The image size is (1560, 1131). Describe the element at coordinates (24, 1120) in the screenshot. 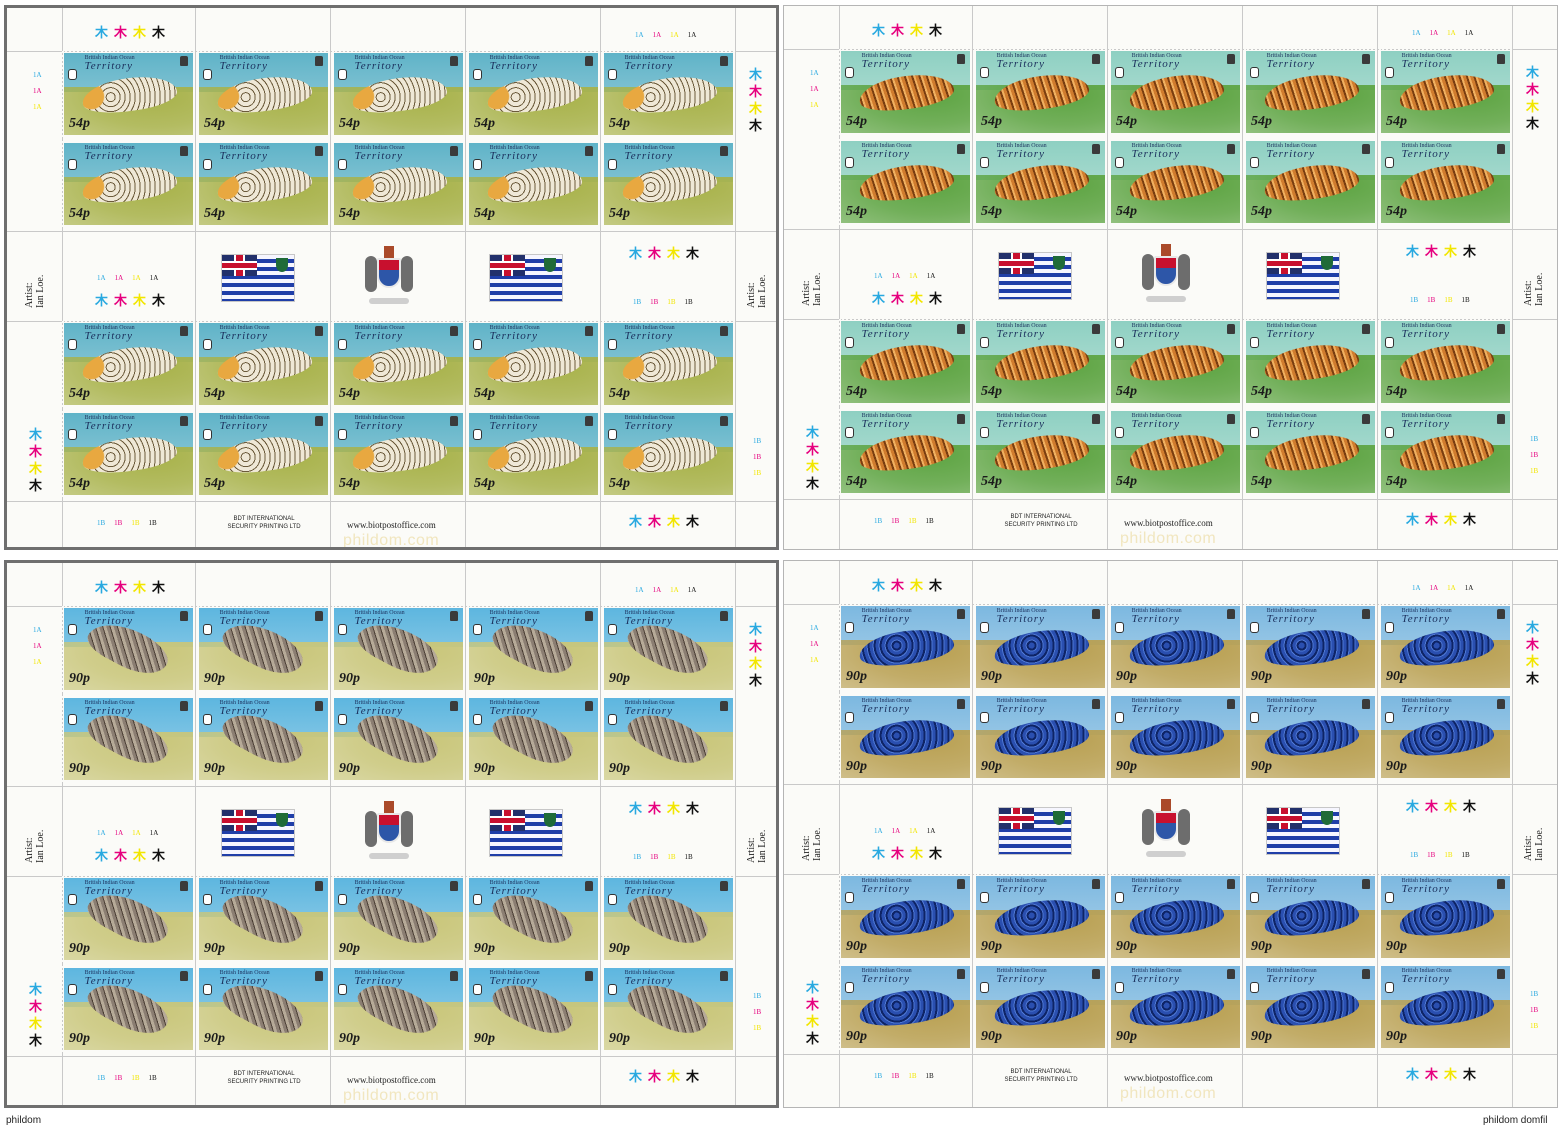

I see `caption-left: phildom` at that location.